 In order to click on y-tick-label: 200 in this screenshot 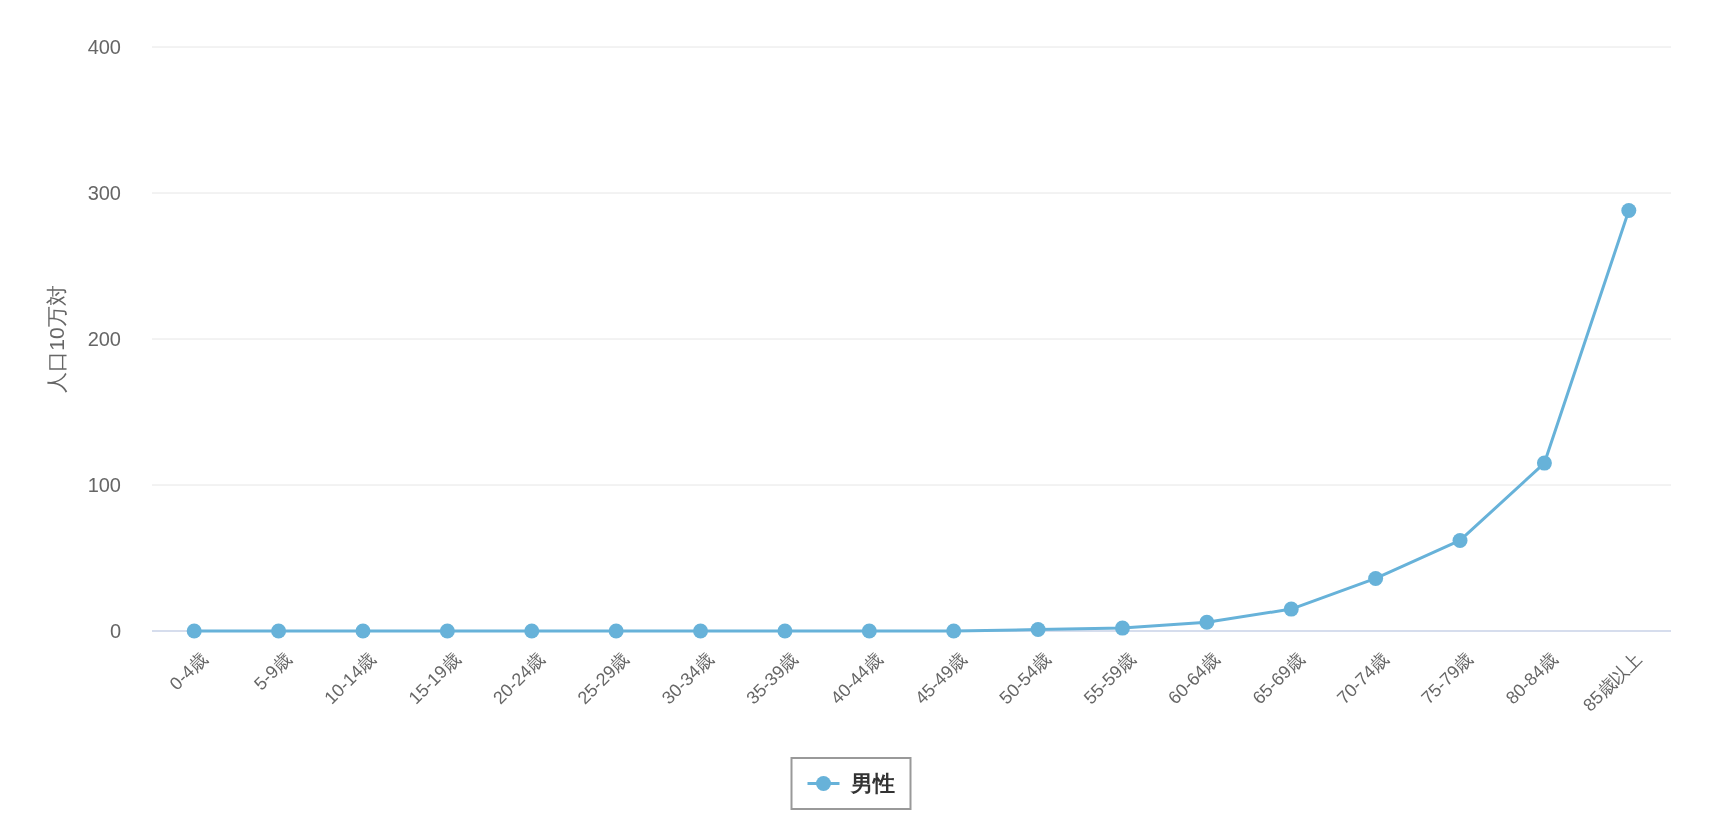, I will do `click(104, 339)`.